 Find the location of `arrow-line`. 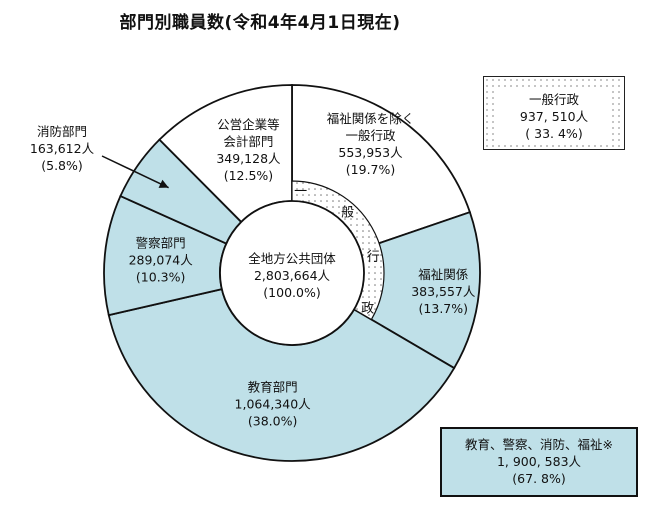

arrow-line is located at coordinates (135, 172).